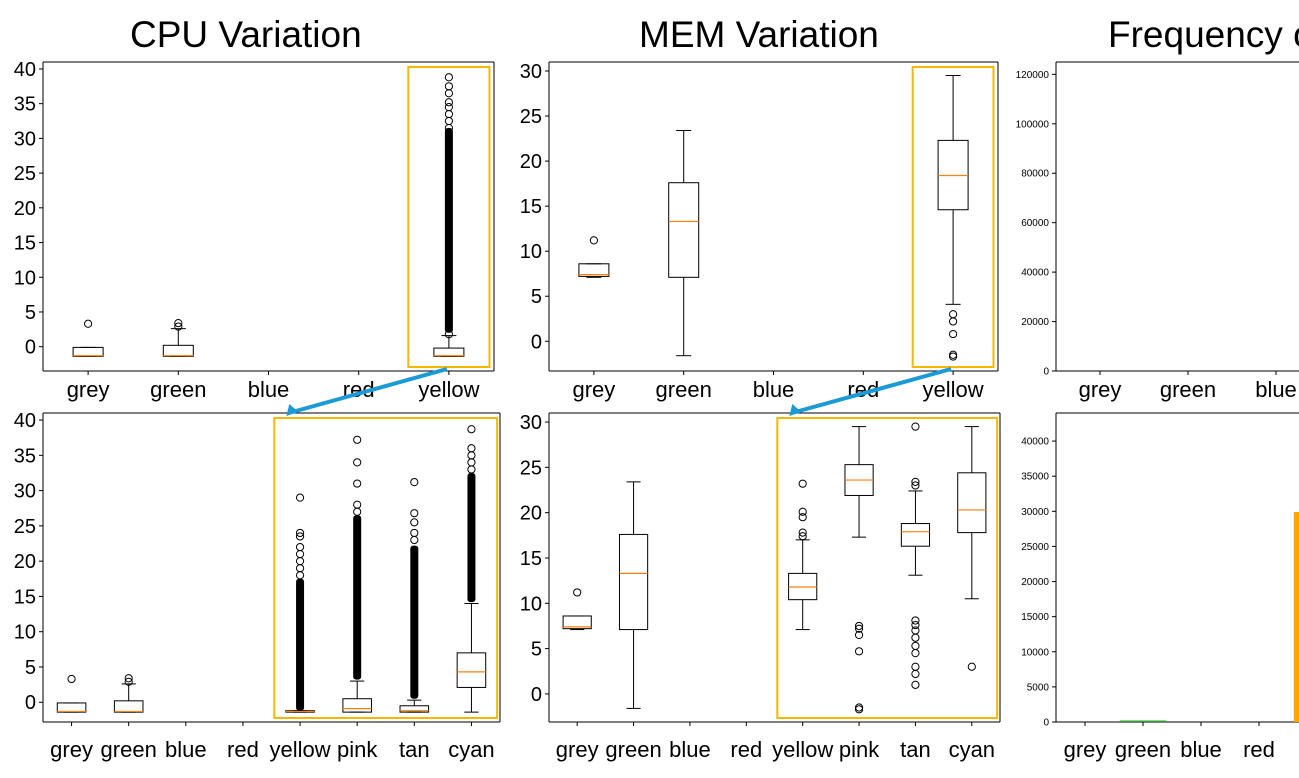 This screenshot has width=1299, height=778. Describe the element at coordinates (531, 72) in the screenshot. I see `y-tick-label: 30` at that location.